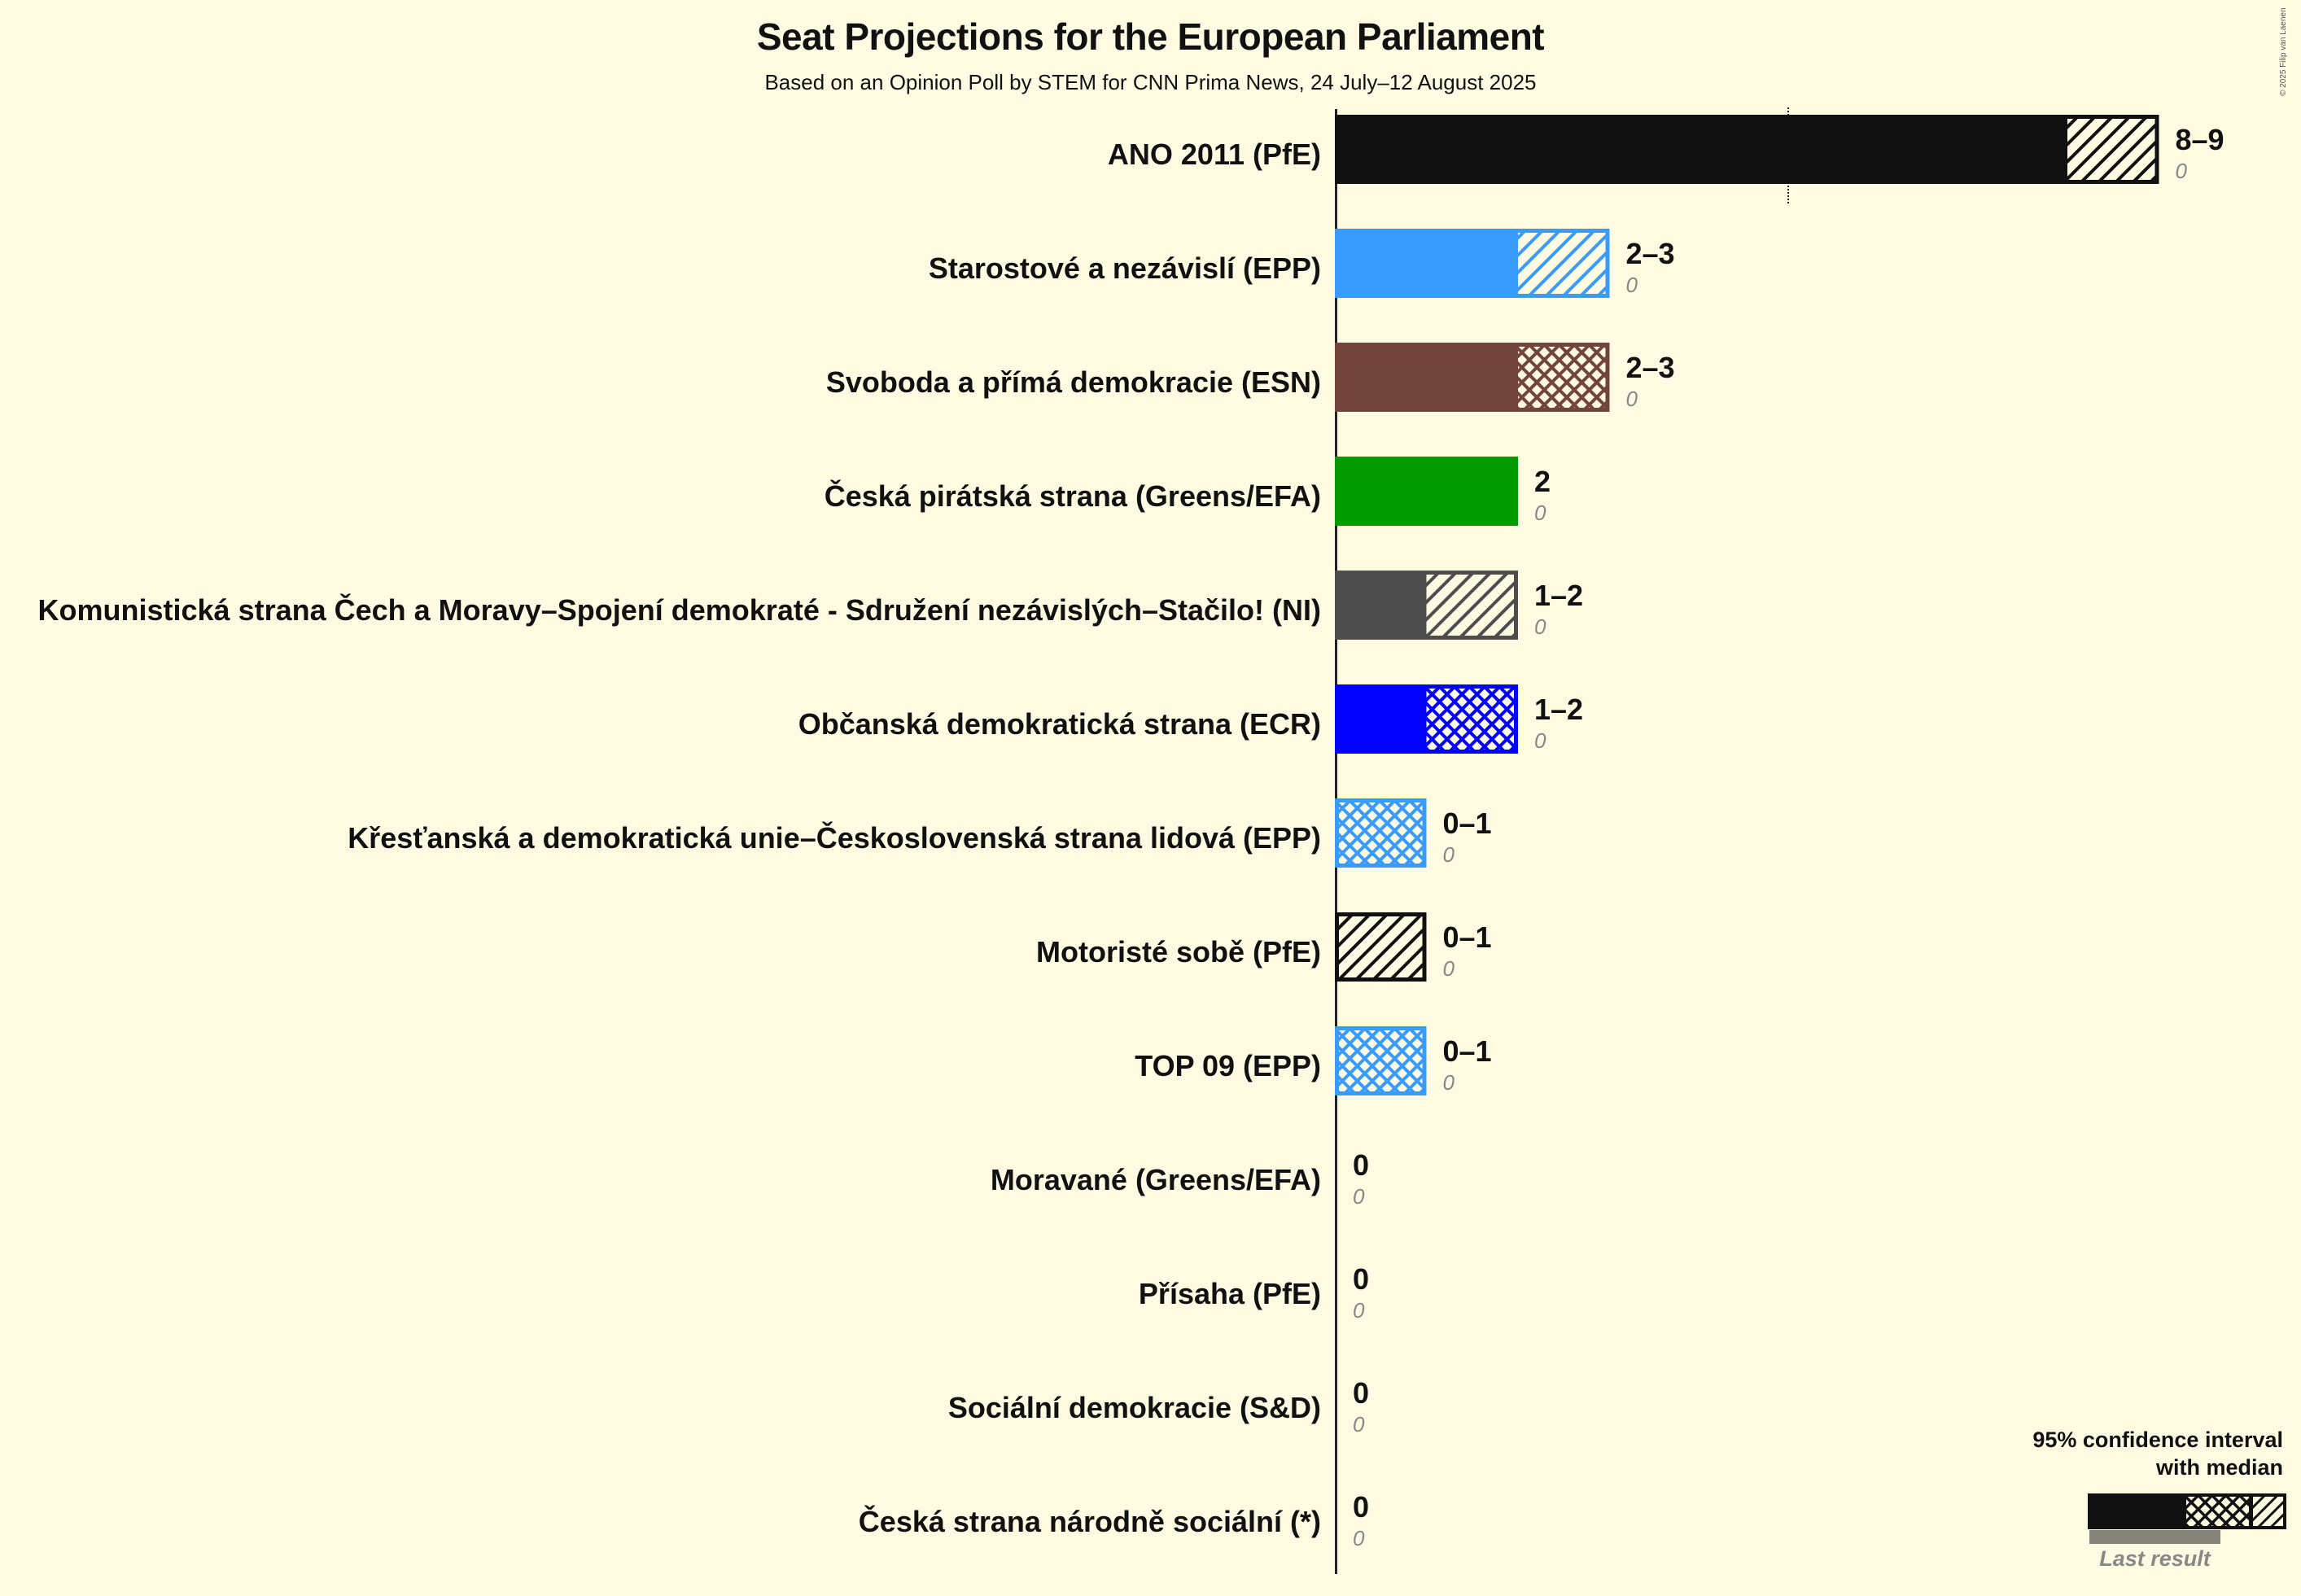 The image size is (2301, 1596). What do you see at coordinates (2199, 140) in the screenshot?
I see `seat-range-label: 8–9` at bounding box center [2199, 140].